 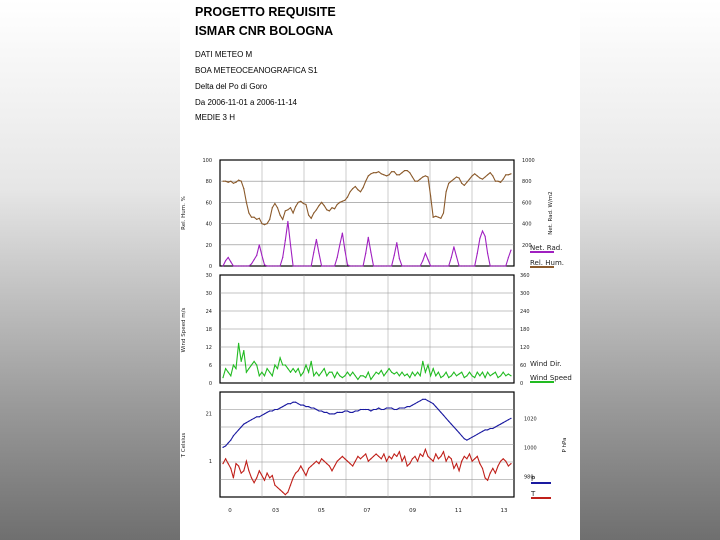 I want to click on legend-wind-dir-label: Wind Dir., so click(x=546, y=364).